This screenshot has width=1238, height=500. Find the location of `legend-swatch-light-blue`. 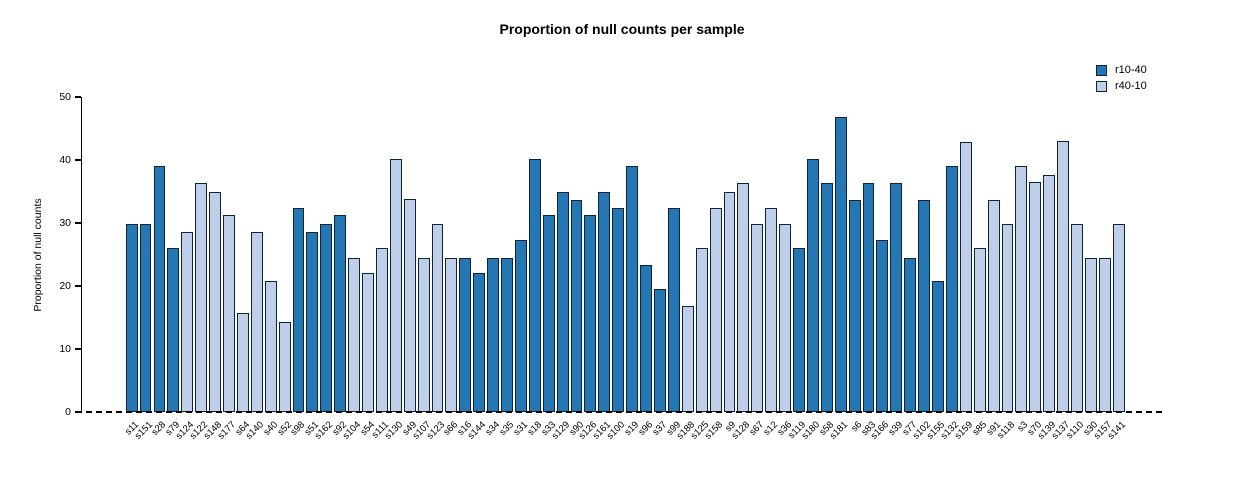

legend-swatch-light-blue is located at coordinates (1101, 86).